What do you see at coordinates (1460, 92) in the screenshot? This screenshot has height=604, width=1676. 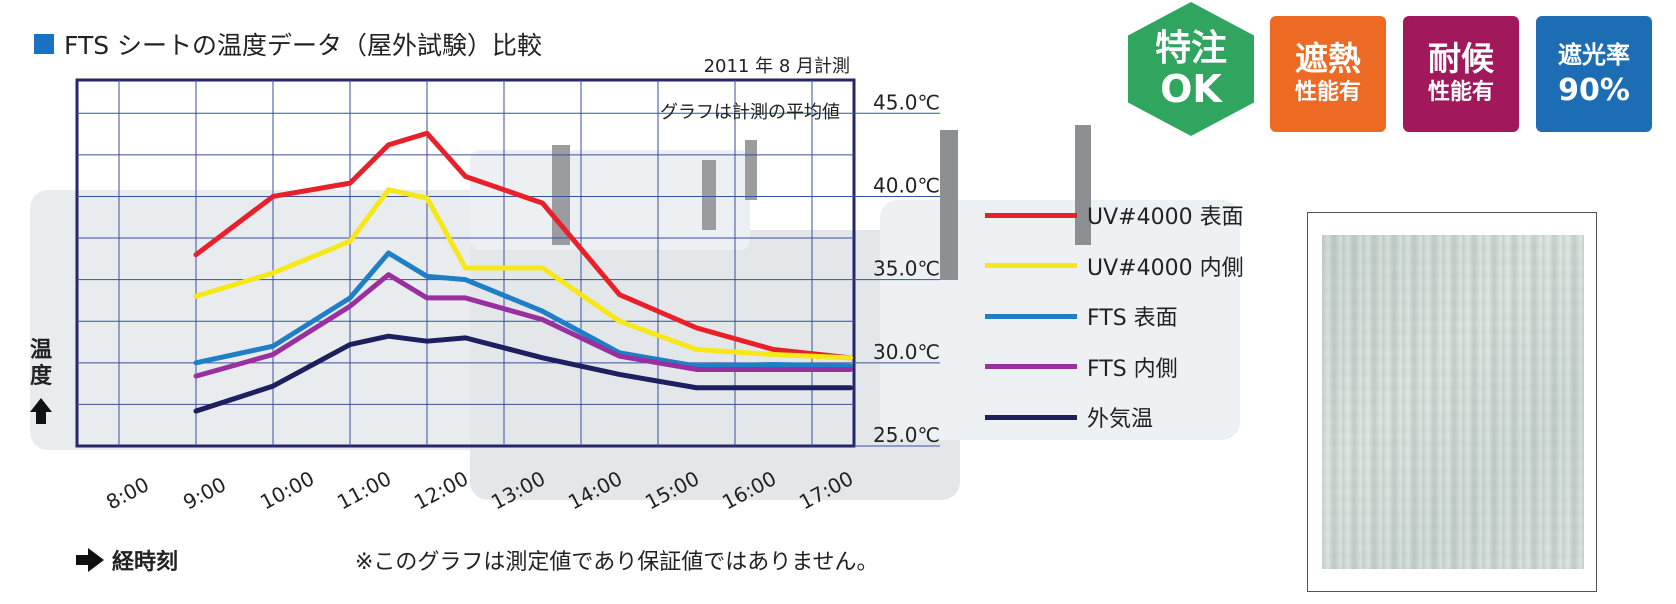 I see `badge-weather-resistance-line2: 性能有` at bounding box center [1460, 92].